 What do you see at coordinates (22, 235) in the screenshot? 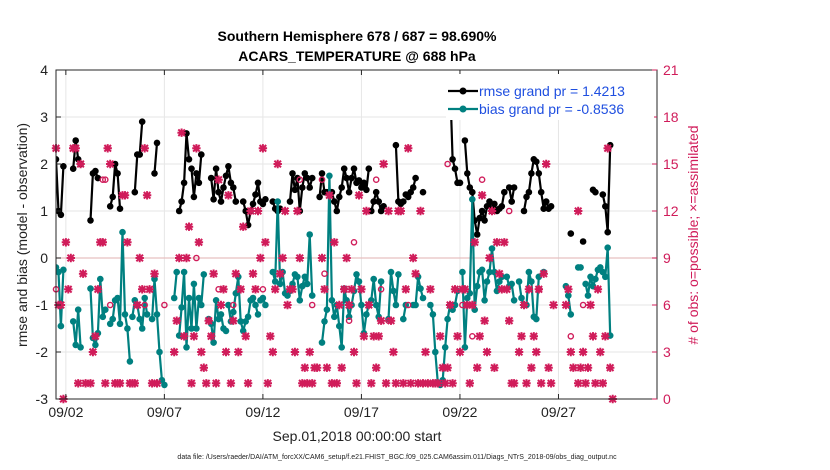
I see `y-axis-label: rmse and bias (model - observation)` at bounding box center [22, 235].